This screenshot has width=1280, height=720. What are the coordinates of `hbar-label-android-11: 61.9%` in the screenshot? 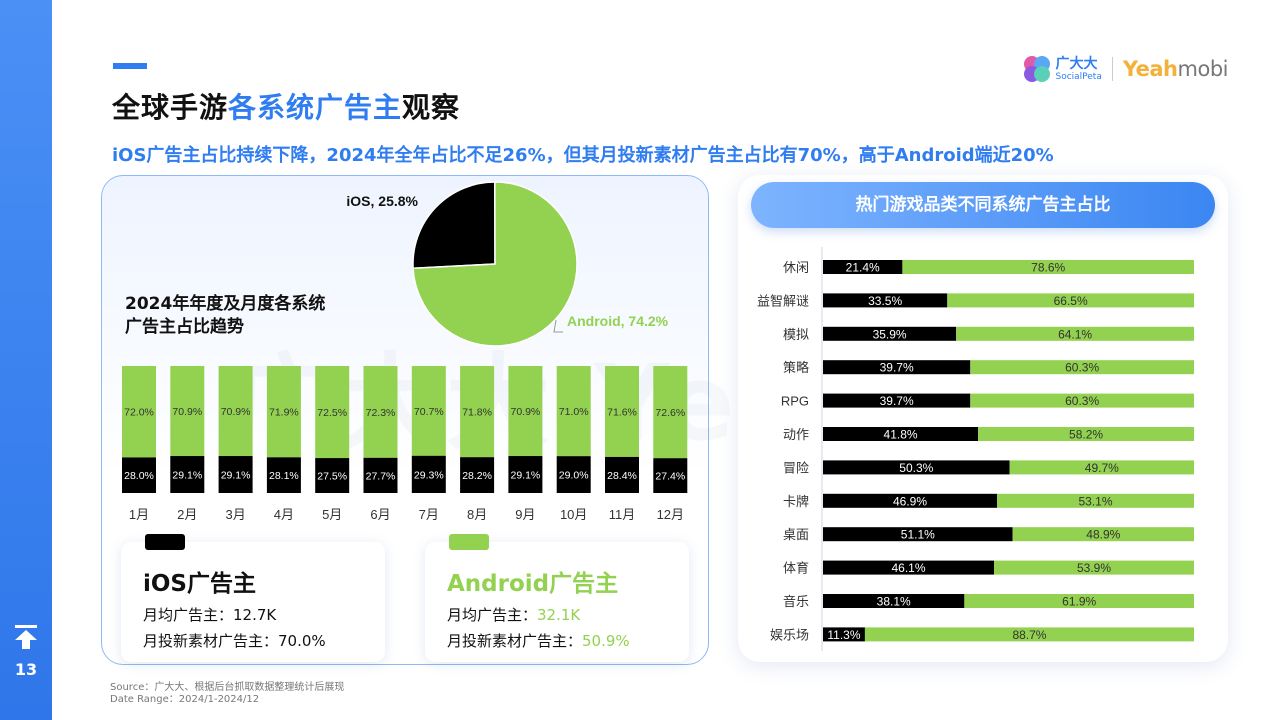 It's located at (1079, 602).